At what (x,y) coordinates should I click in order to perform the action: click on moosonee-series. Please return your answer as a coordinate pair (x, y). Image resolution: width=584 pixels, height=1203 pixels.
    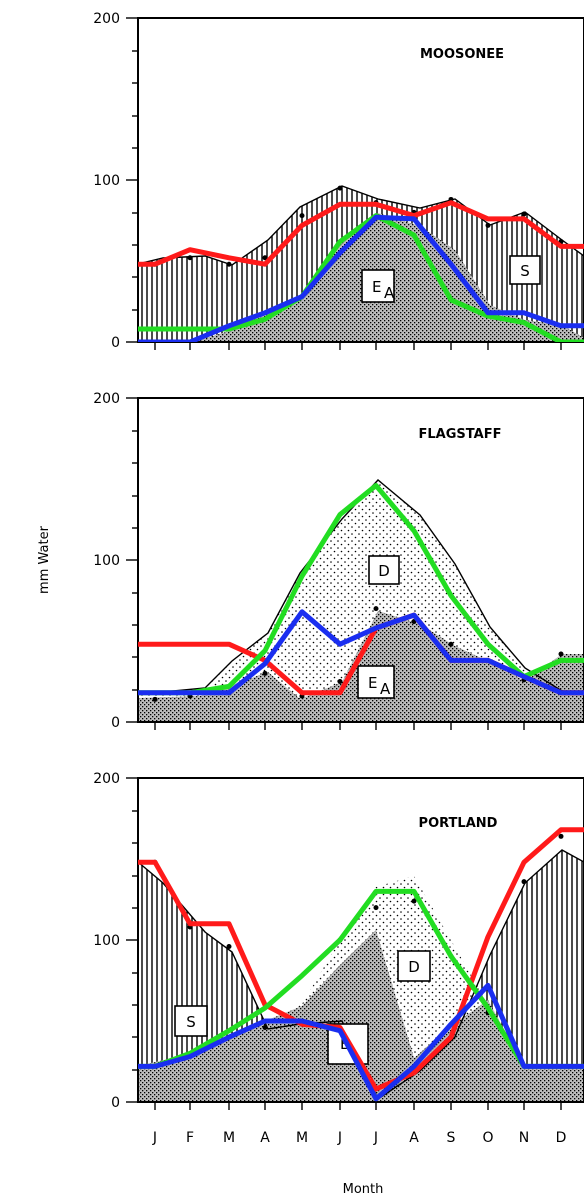
    Looking at the image, I should click on (361, 263).